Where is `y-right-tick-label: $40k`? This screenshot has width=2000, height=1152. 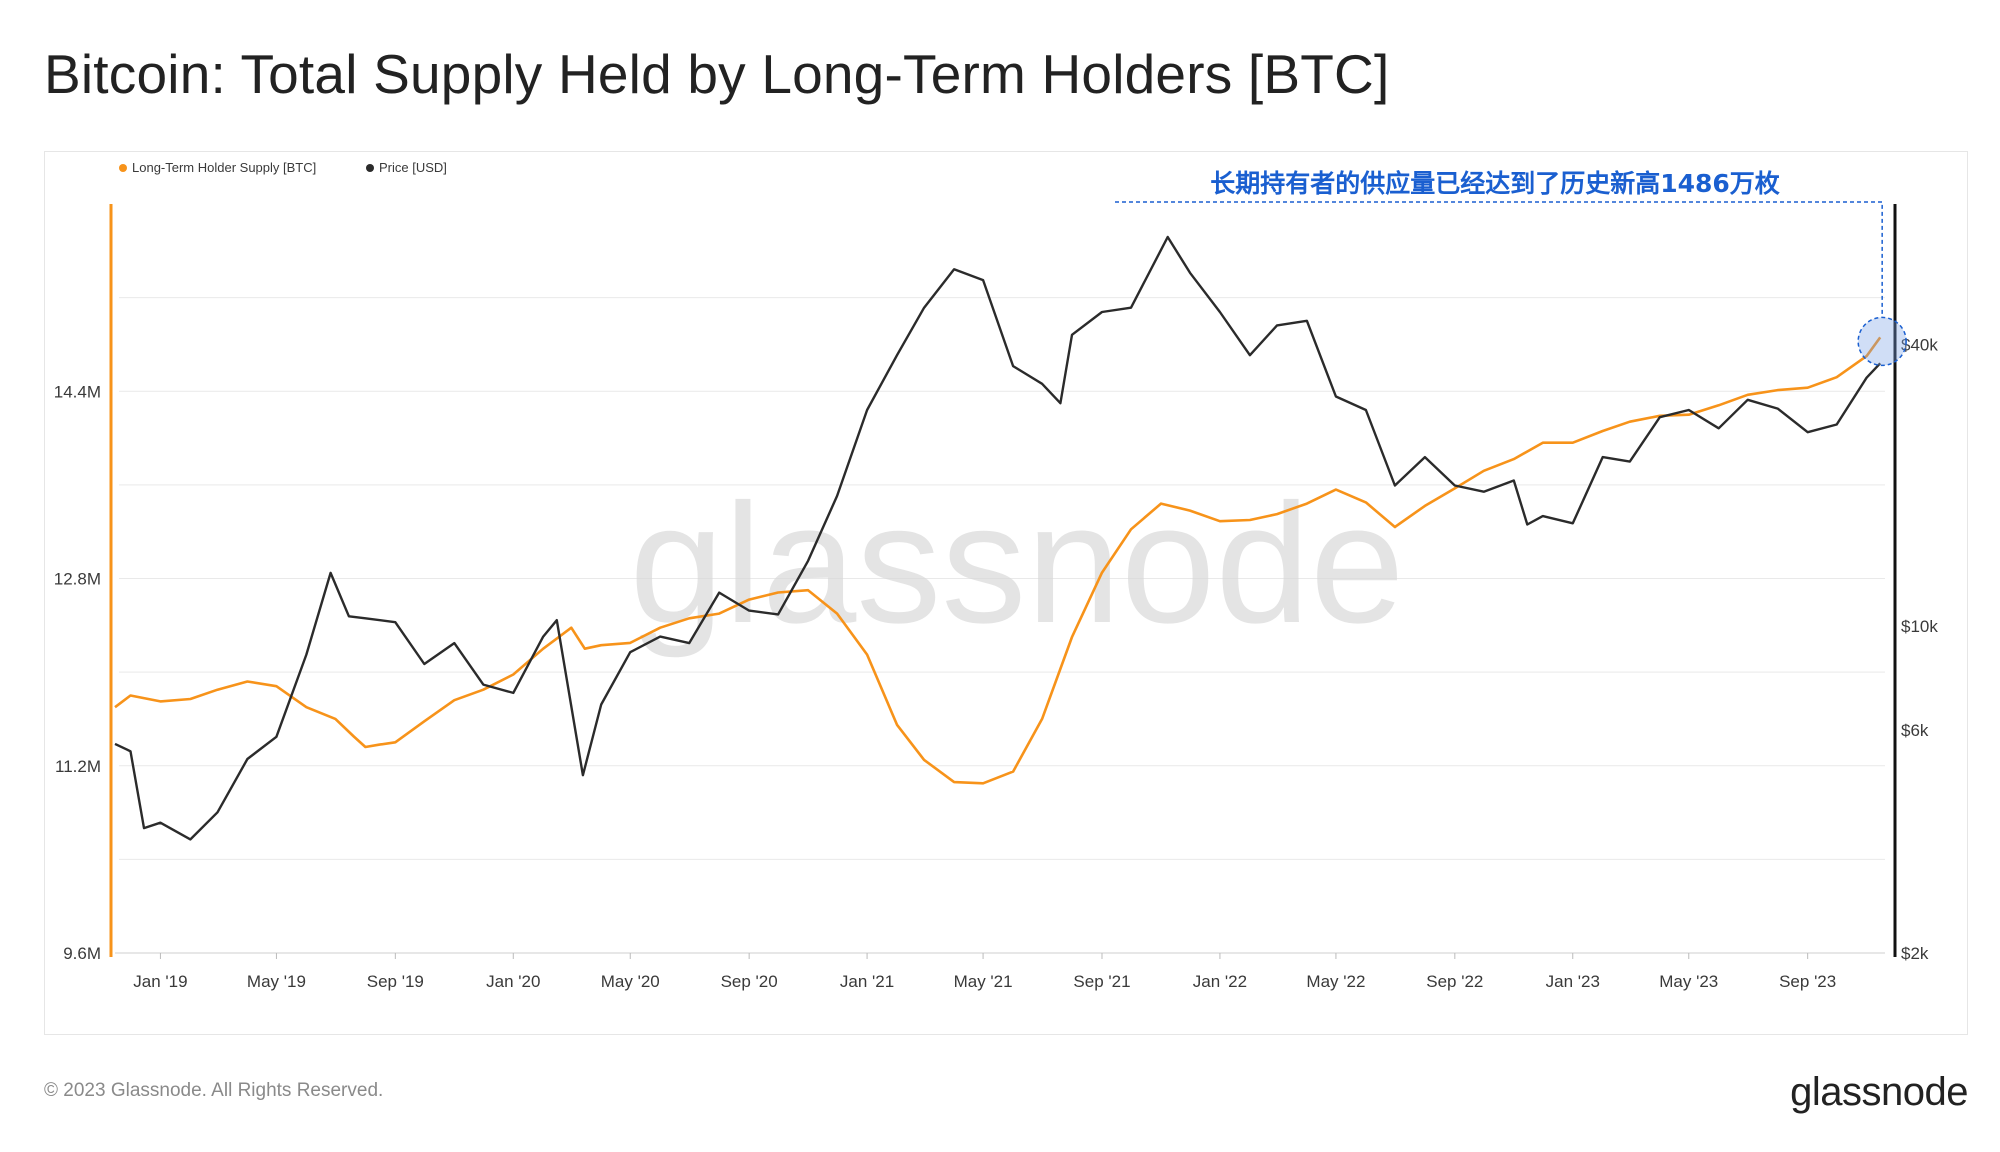
y-right-tick-label: $40k is located at coordinates (1919, 345).